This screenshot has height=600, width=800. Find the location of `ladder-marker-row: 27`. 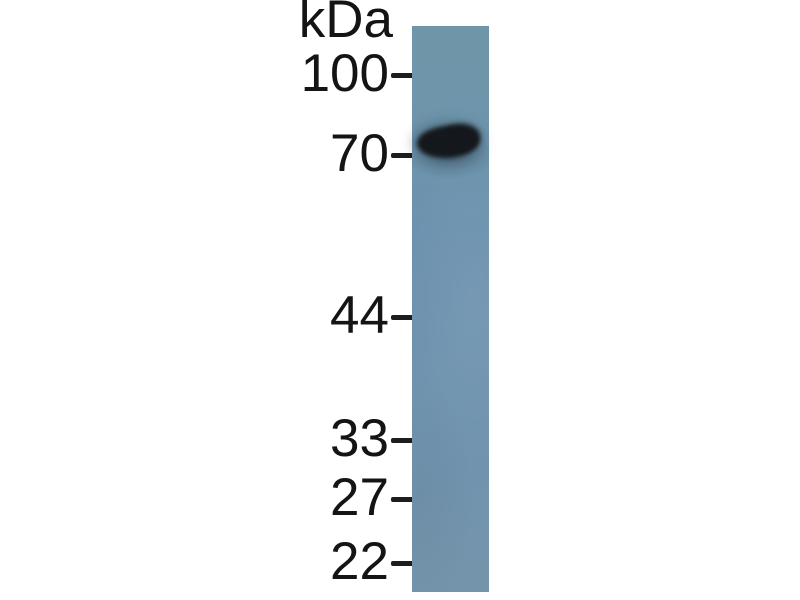

ladder-marker-row: 27 is located at coordinates (372, 498).